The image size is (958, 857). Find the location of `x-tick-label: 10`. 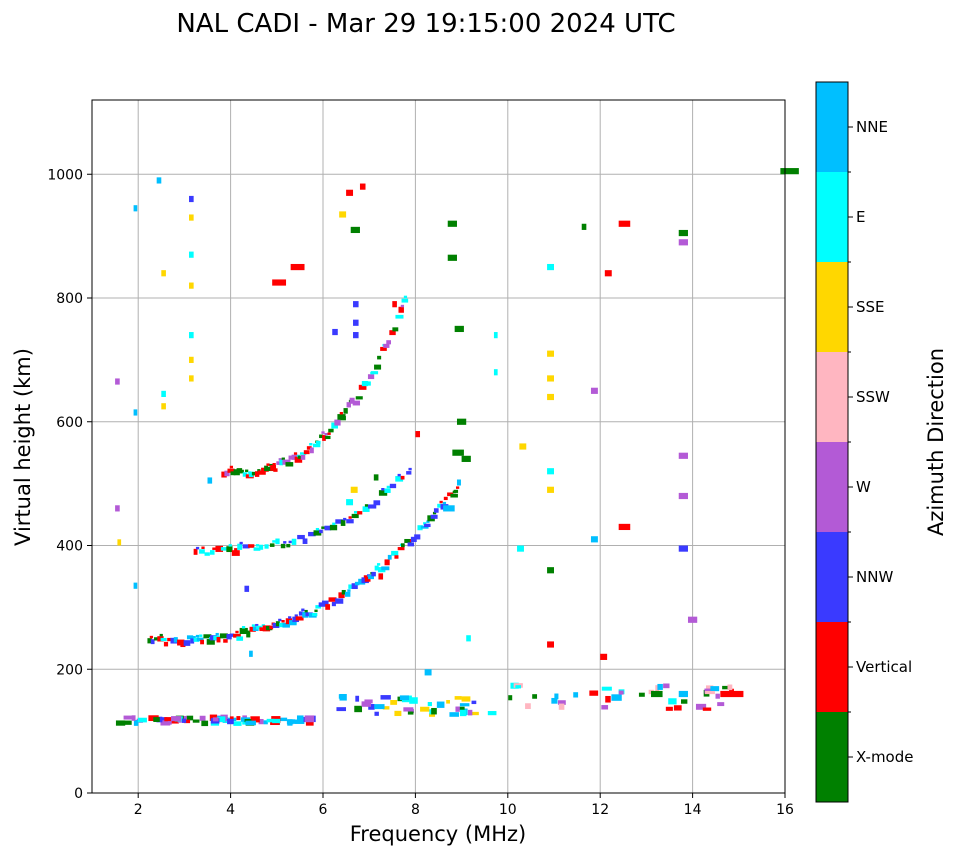

x-tick-label: 10 is located at coordinates (508, 810).